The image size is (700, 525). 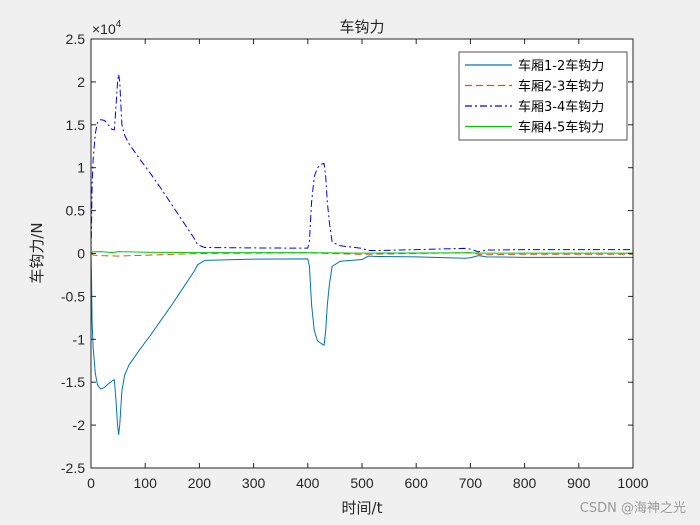 I want to click on y-tick-label: -2, so click(x=79, y=425).